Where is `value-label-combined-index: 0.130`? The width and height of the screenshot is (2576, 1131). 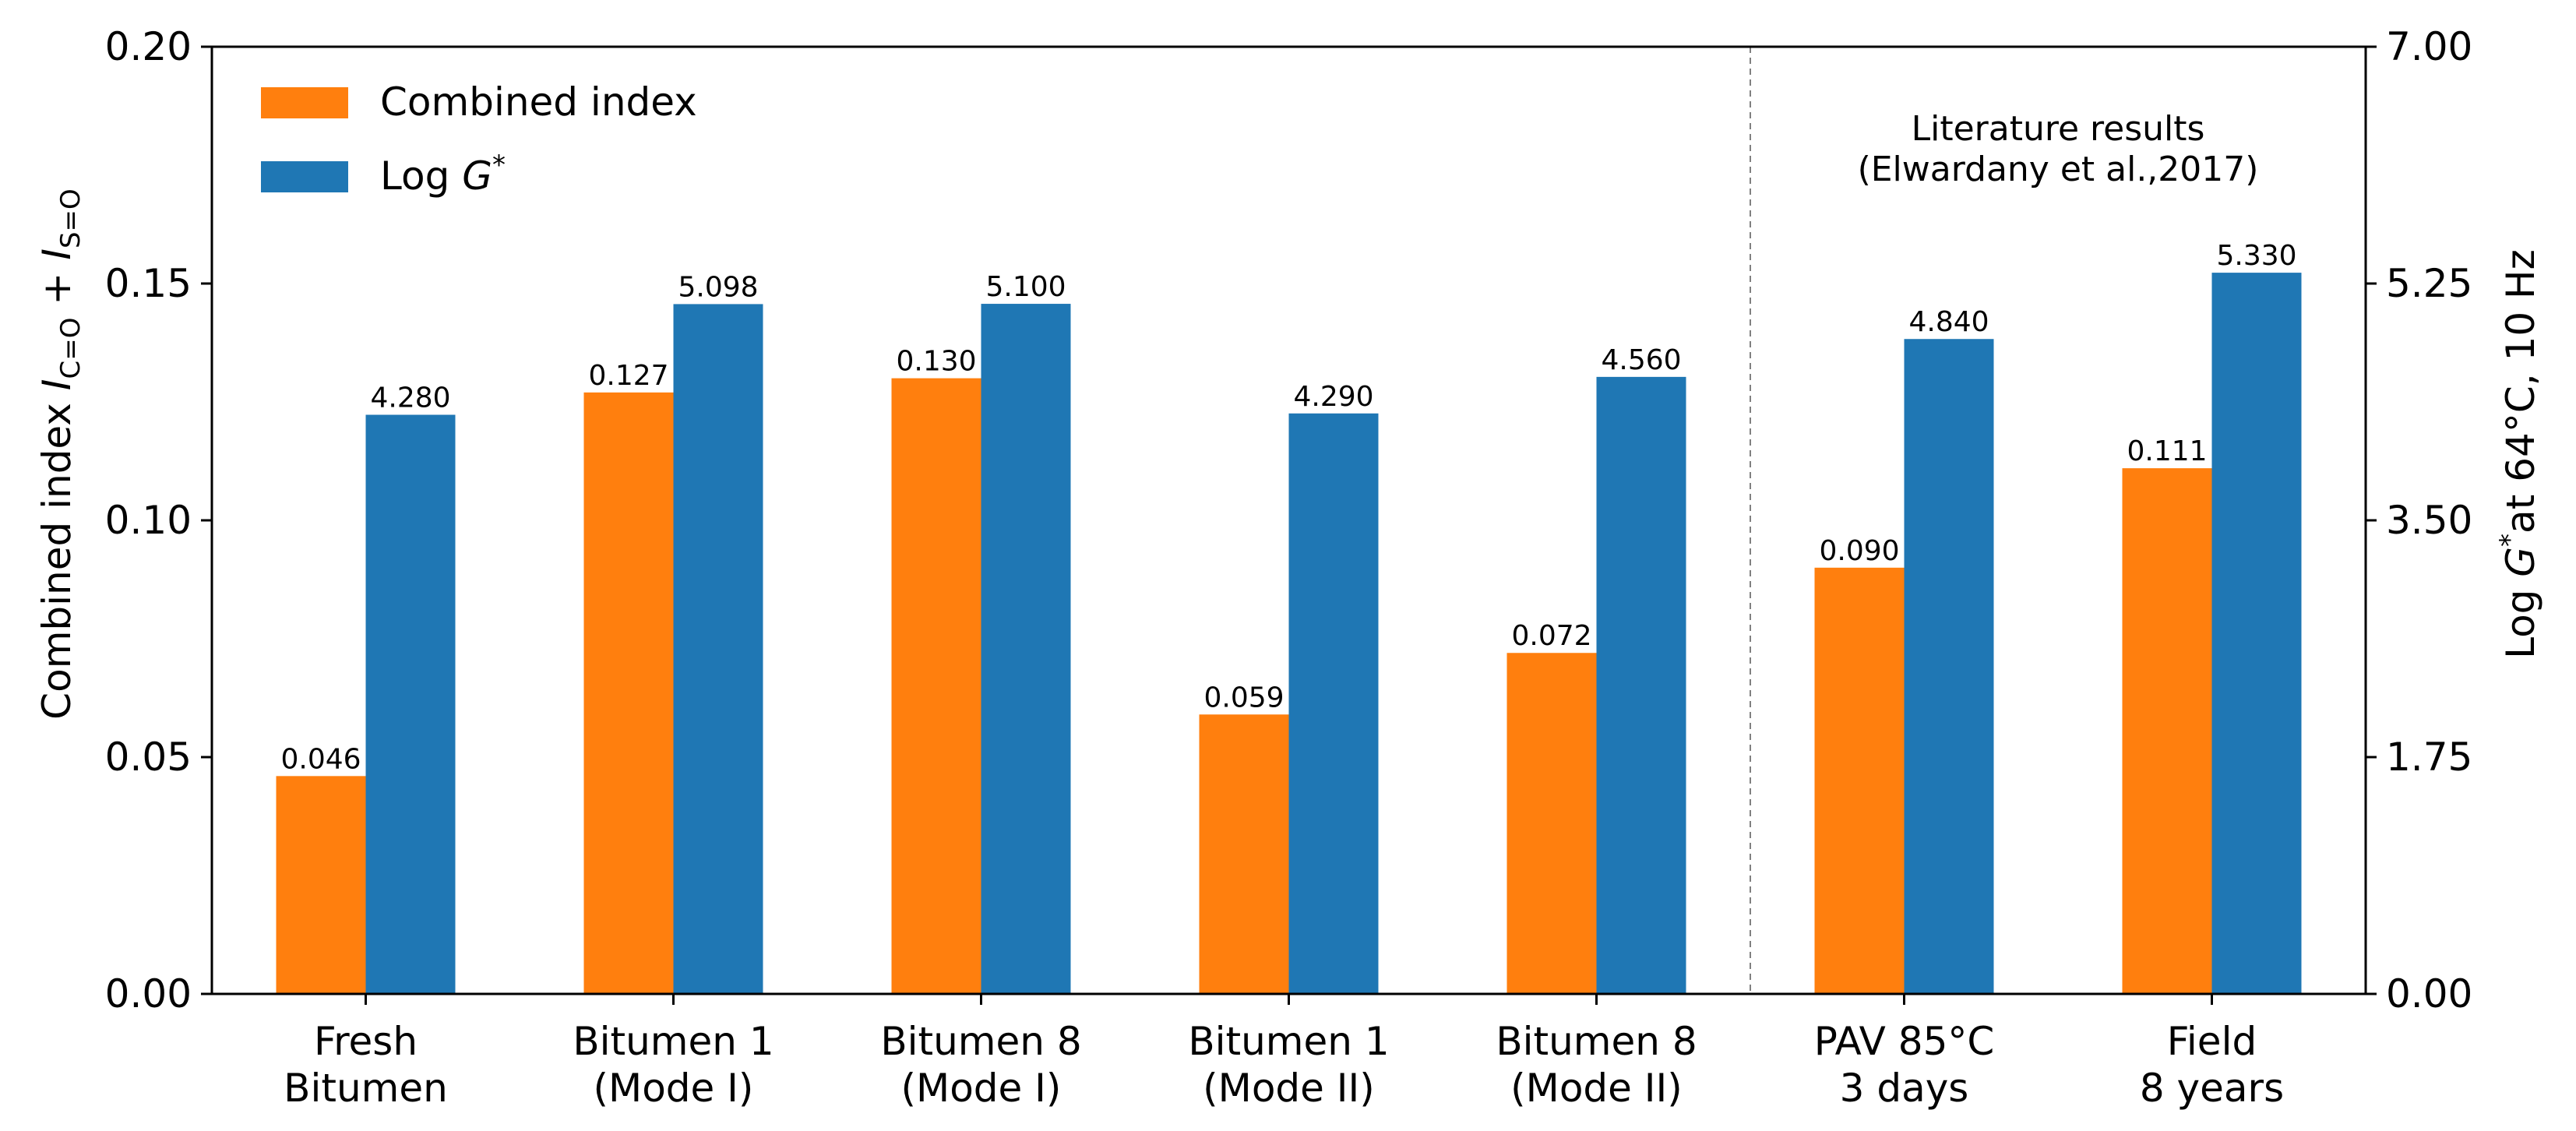 value-label-combined-index: 0.130 is located at coordinates (936, 362).